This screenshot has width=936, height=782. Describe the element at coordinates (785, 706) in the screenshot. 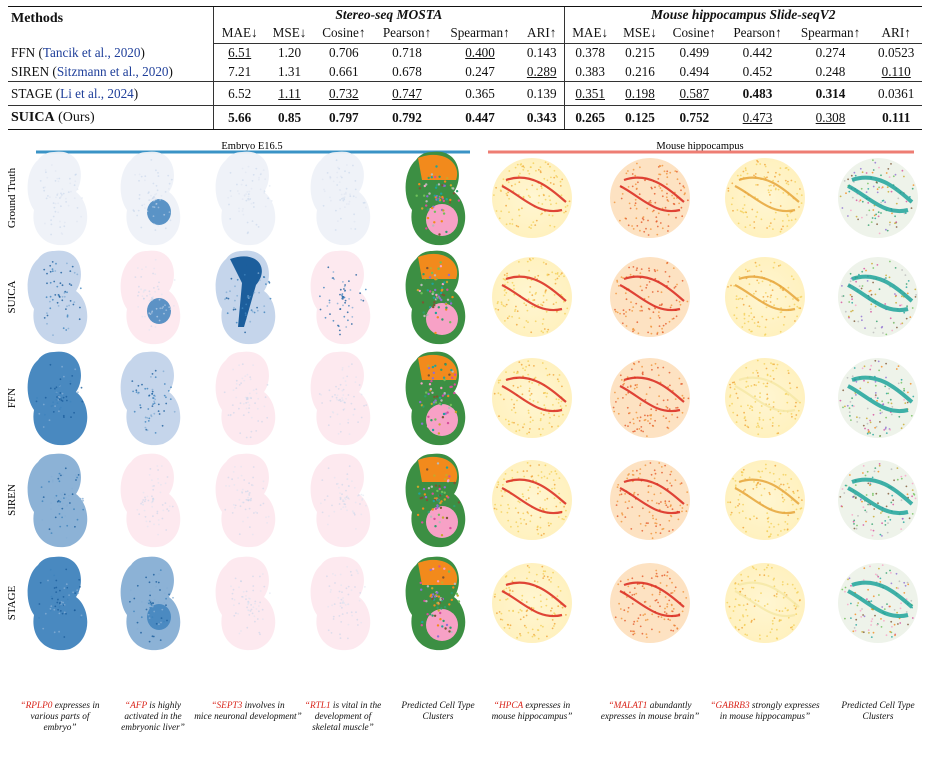

I see `caption-text: strongly expresses` at that location.